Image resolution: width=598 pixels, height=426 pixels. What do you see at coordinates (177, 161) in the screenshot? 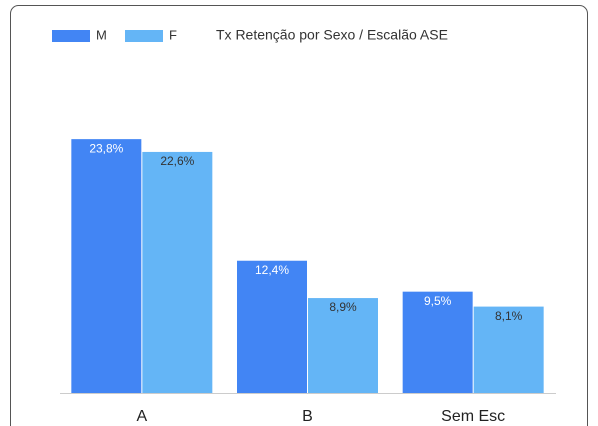
I see `data-label: 22,6%` at bounding box center [177, 161].